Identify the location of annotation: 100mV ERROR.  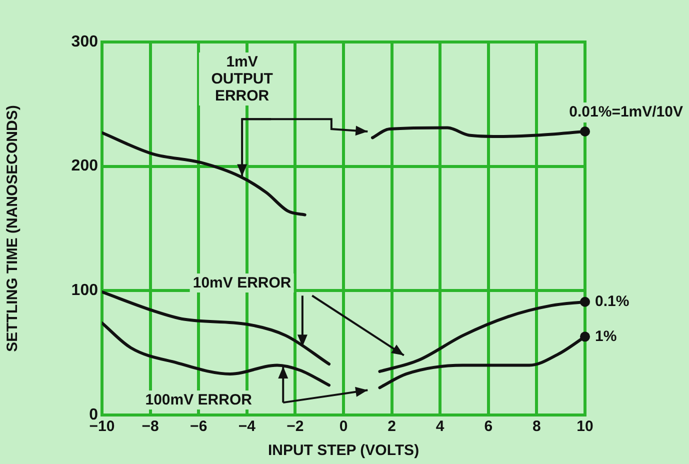
(198, 400).